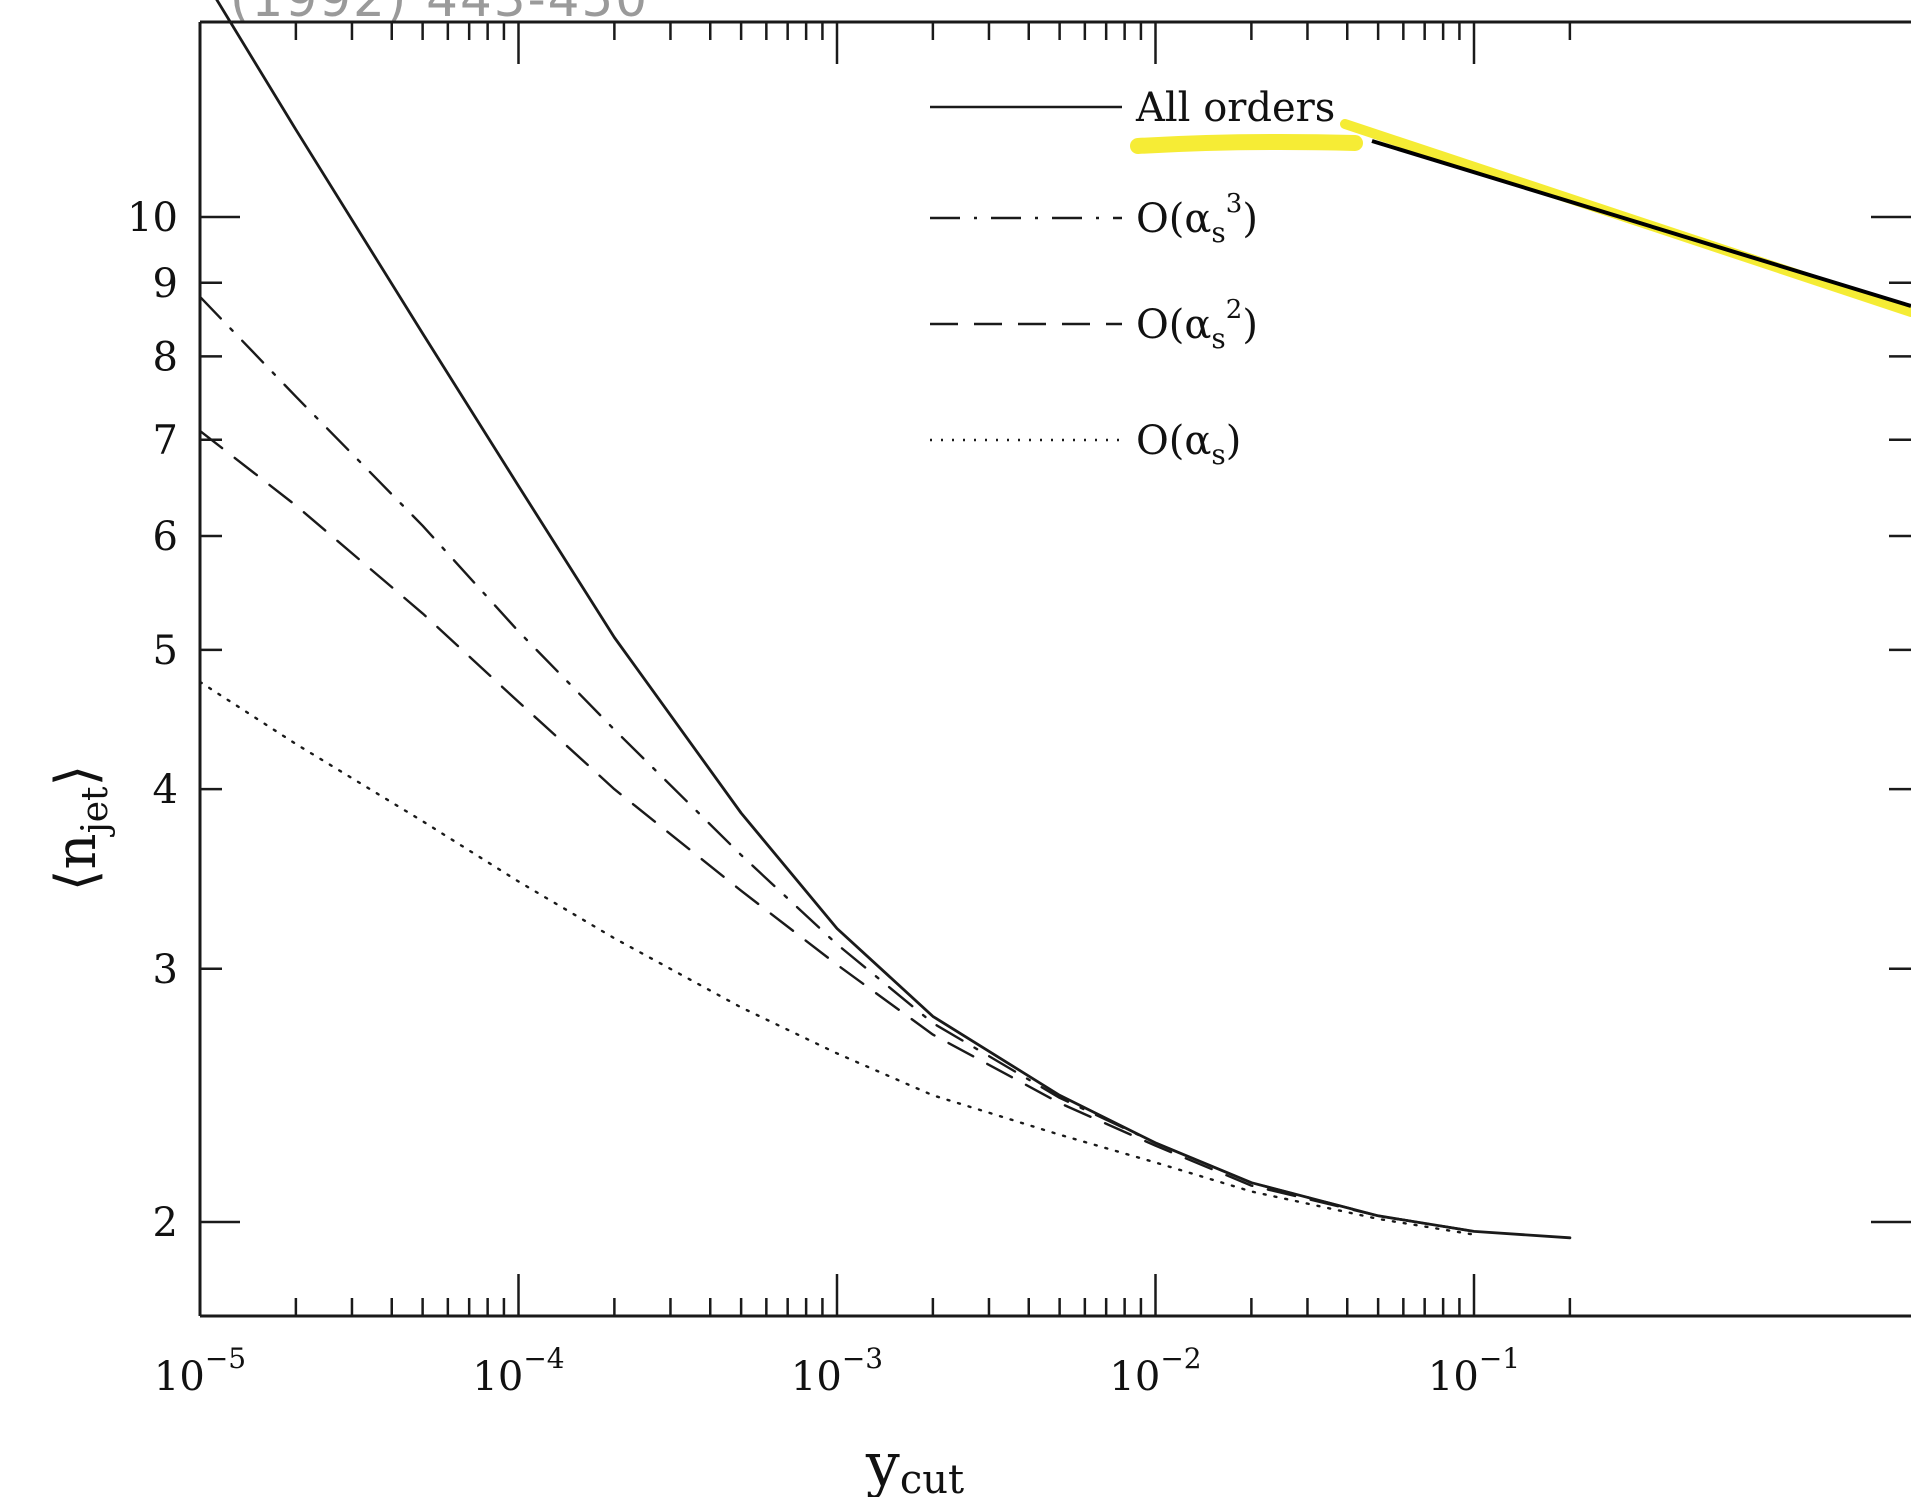 This screenshot has width=1911, height=1497. Describe the element at coordinates (1246, 144) in the screenshot. I see `highlight-stroke` at that location.